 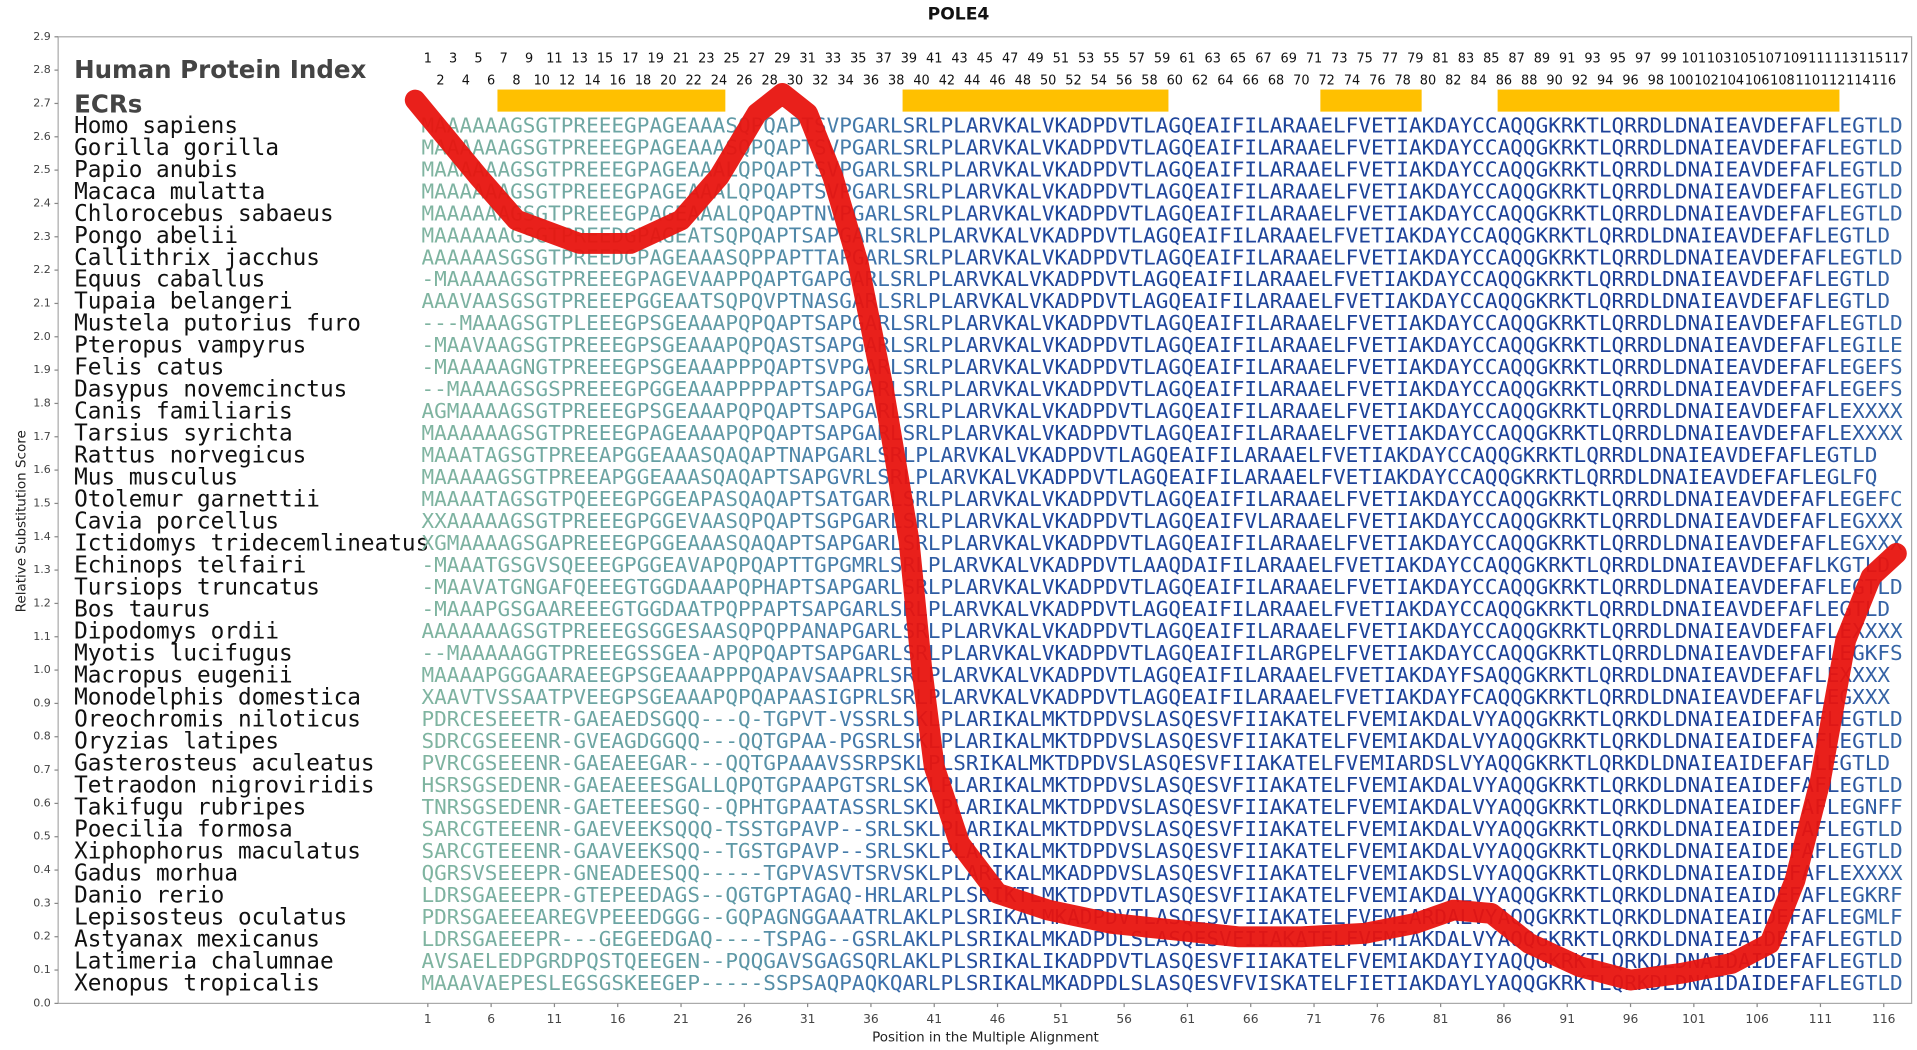 What do you see at coordinates (183, 675) in the screenshot?
I see `species-name: Macropus eugenii` at bounding box center [183, 675].